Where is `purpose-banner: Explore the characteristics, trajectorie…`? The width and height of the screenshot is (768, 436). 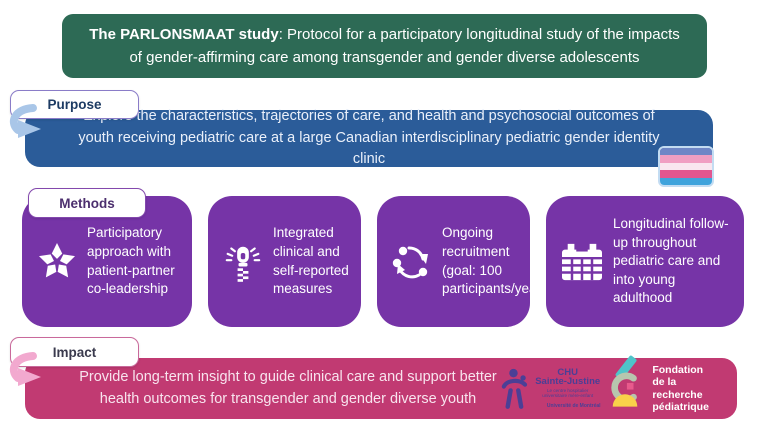
purpose-banner: Explore the characteristics, trajectorie… is located at coordinates (369, 137).